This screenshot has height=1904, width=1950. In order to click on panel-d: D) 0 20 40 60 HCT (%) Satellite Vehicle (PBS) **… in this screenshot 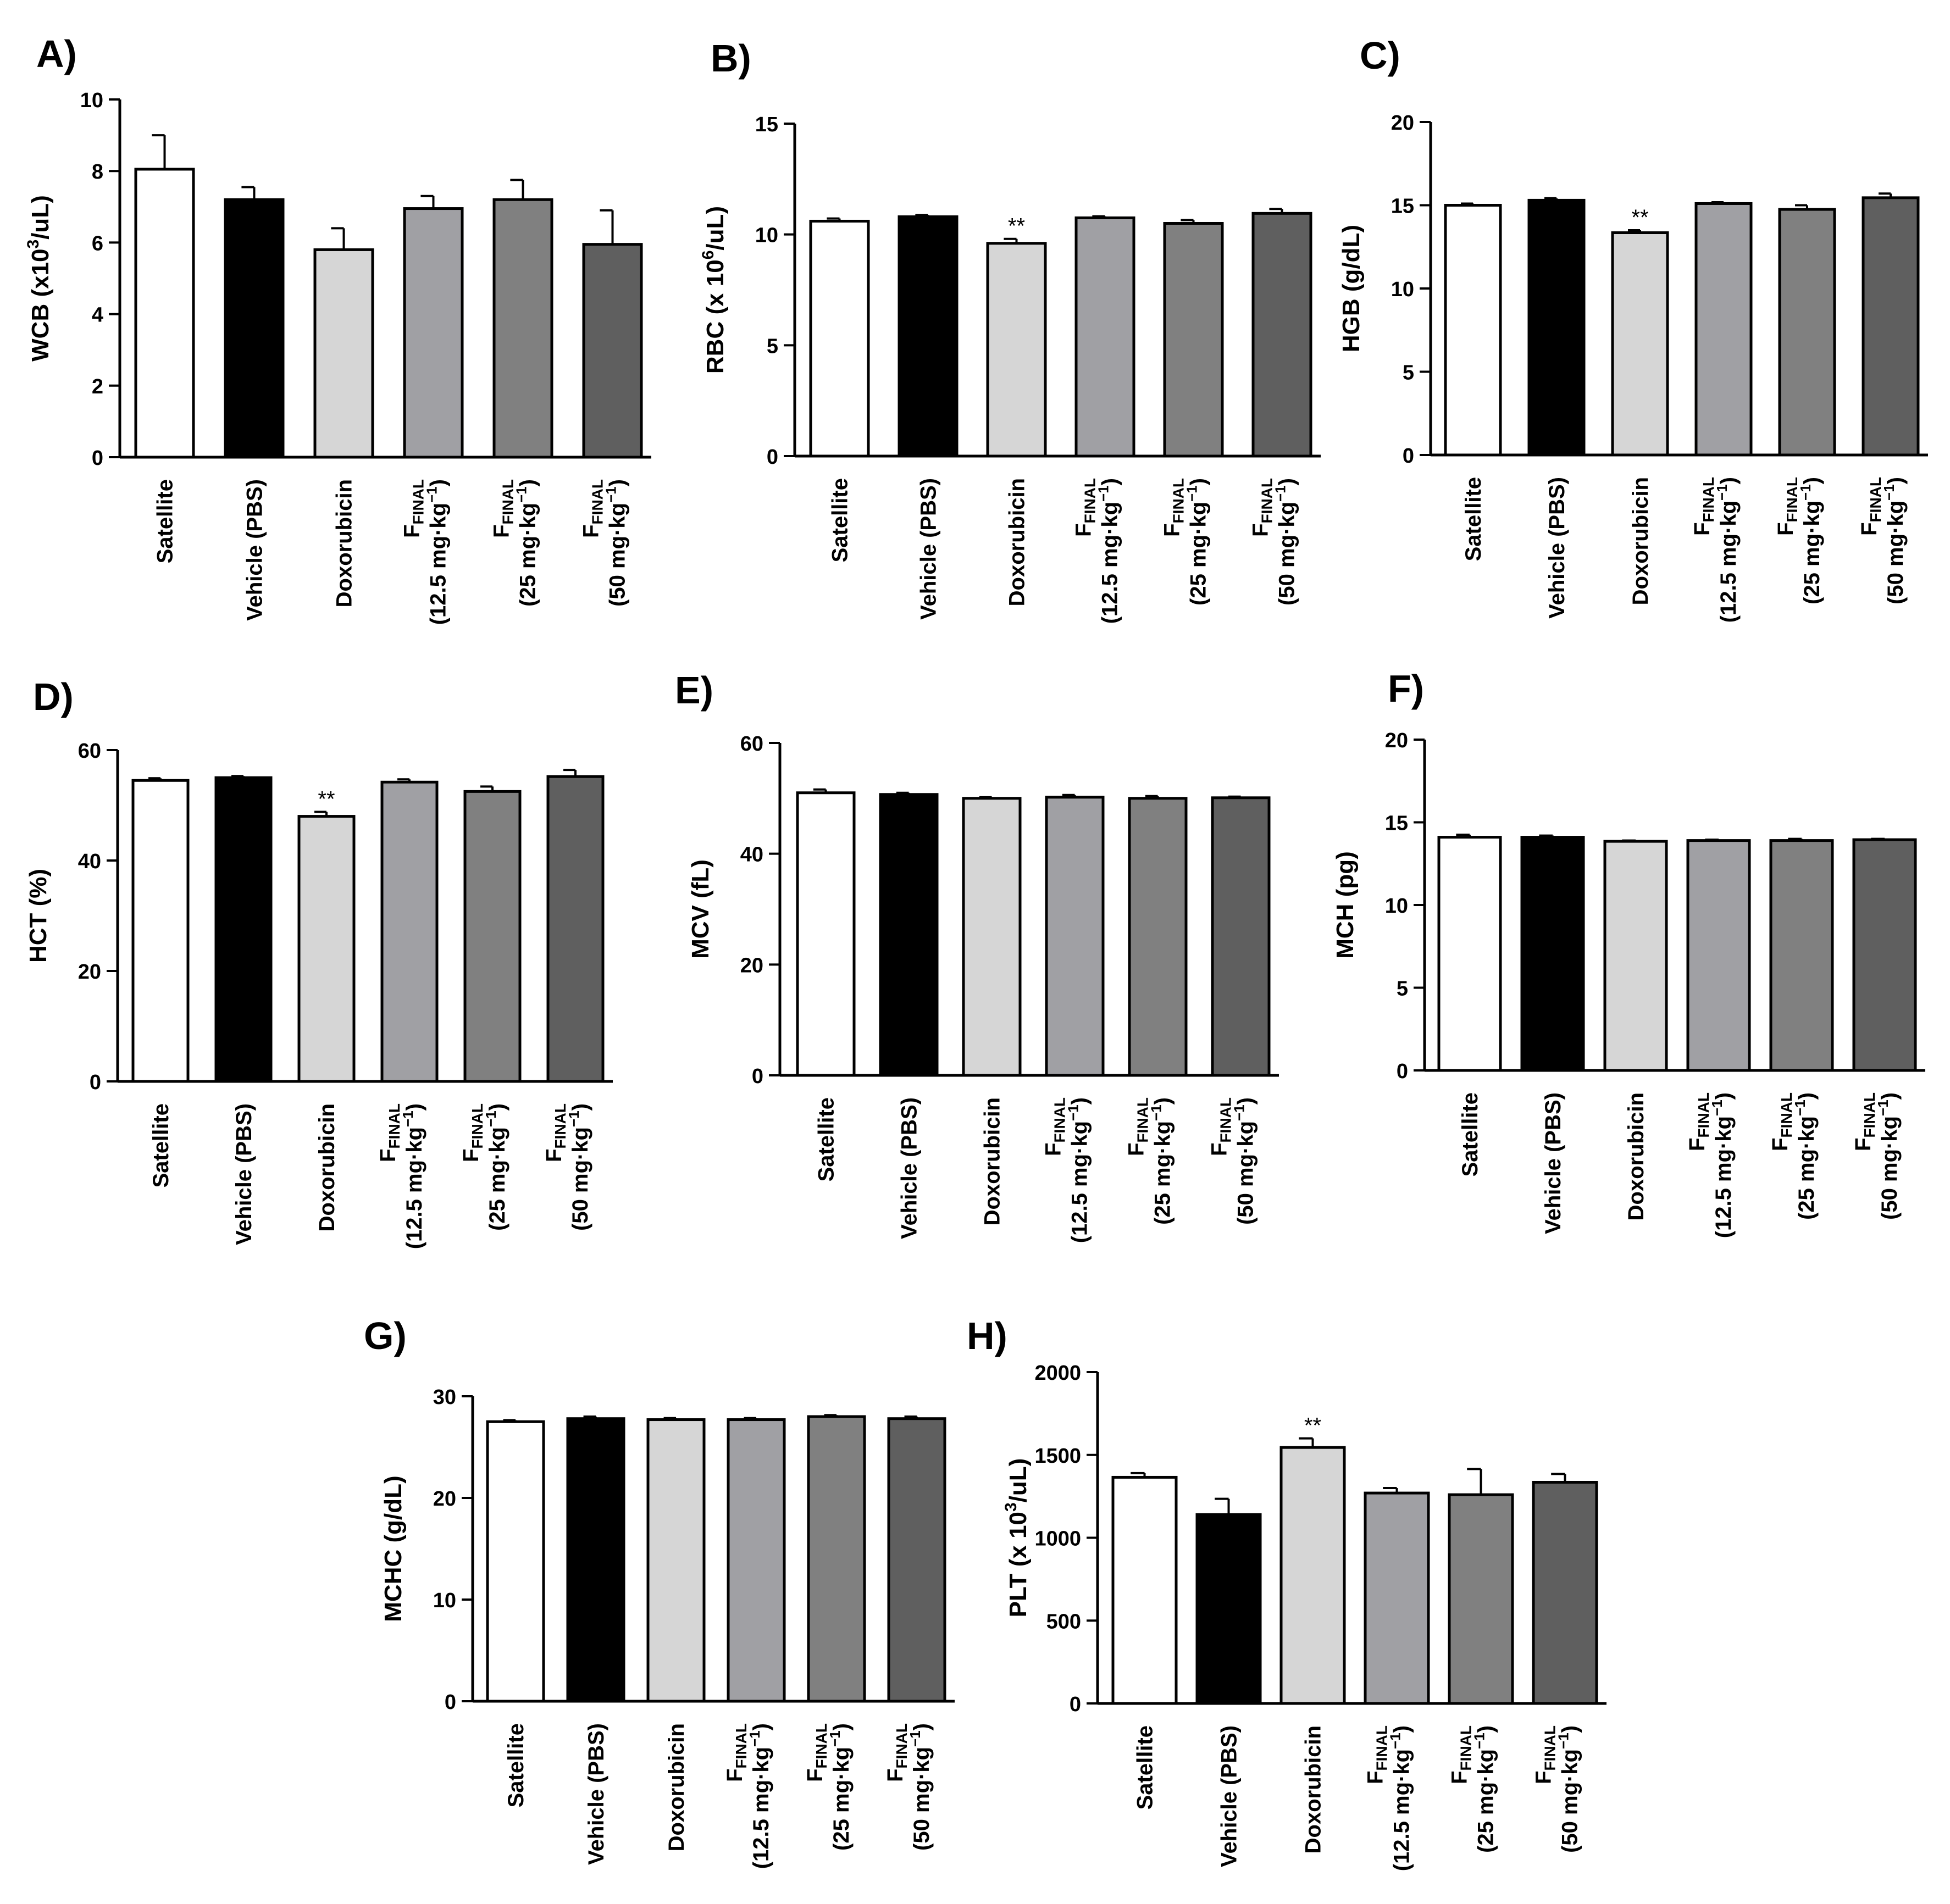, I will do `click(319, 962)`.